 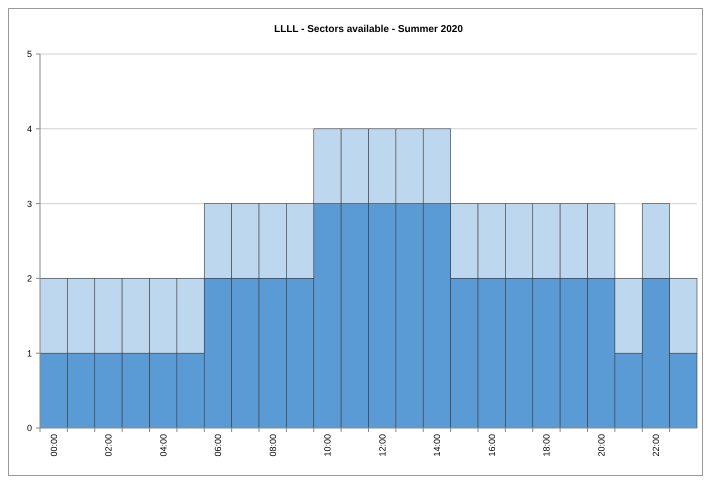 What do you see at coordinates (29, 353) in the screenshot?
I see `y-tick-label: 1` at bounding box center [29, 353].